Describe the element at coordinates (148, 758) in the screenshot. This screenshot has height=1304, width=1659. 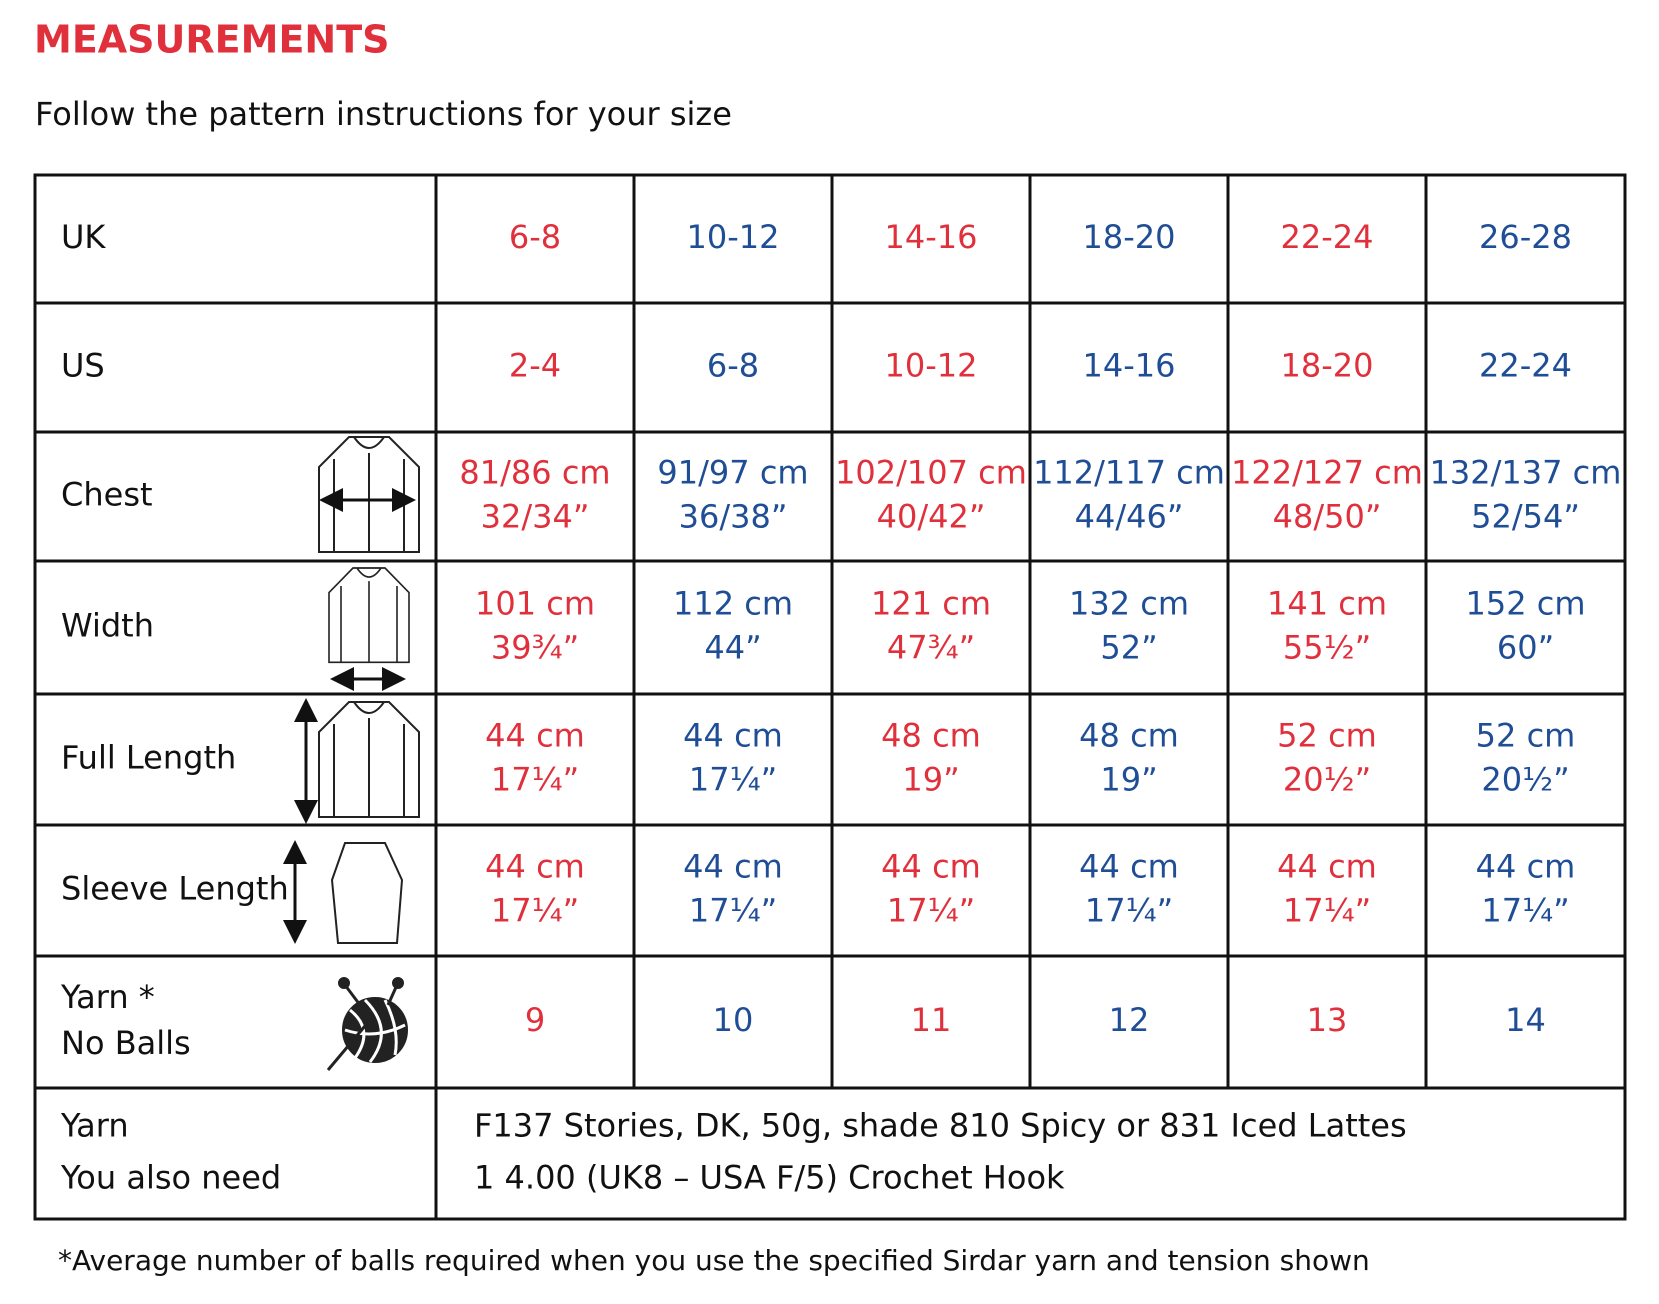
I see `cell-text: Full Length` at that location.